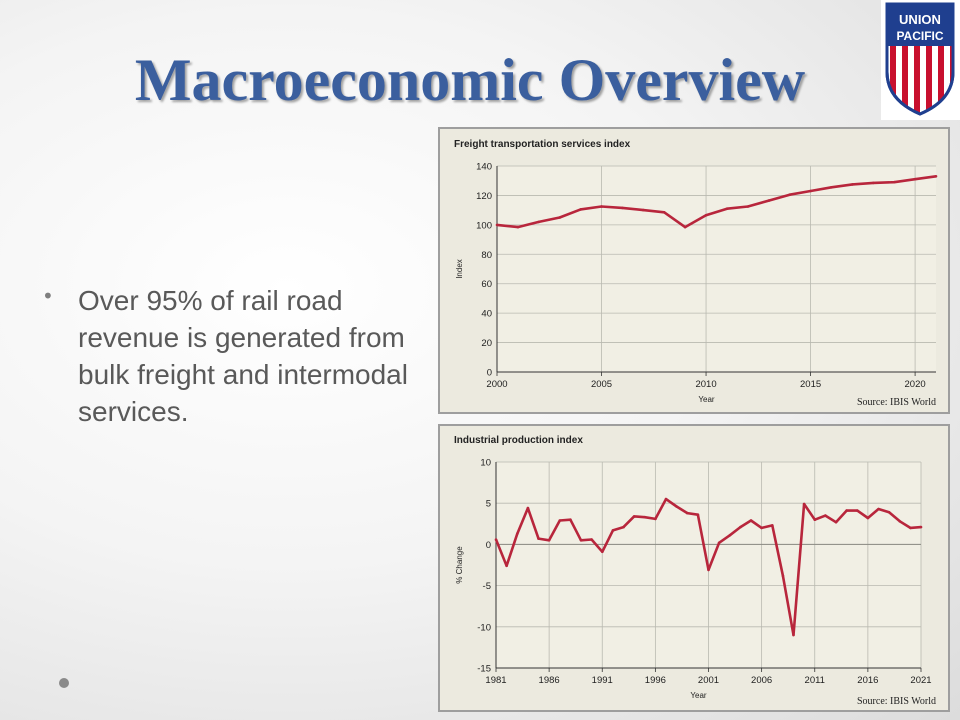  Describe the element at coordinates (655, 680) in the screenshot. I see `x-tick-label: 1996` at that location.